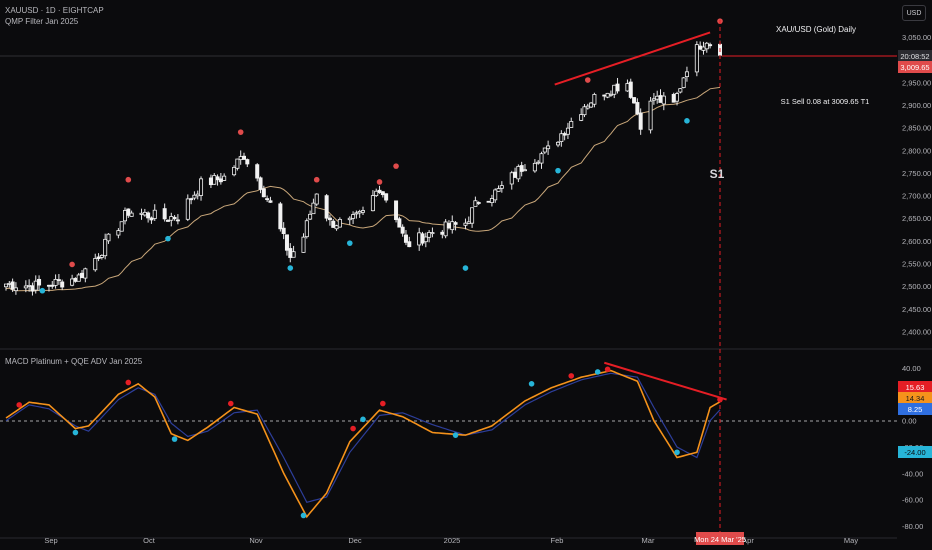 The image size is (932, 550). I want to click on macd-blue-tag-bg, so click(915, 409).